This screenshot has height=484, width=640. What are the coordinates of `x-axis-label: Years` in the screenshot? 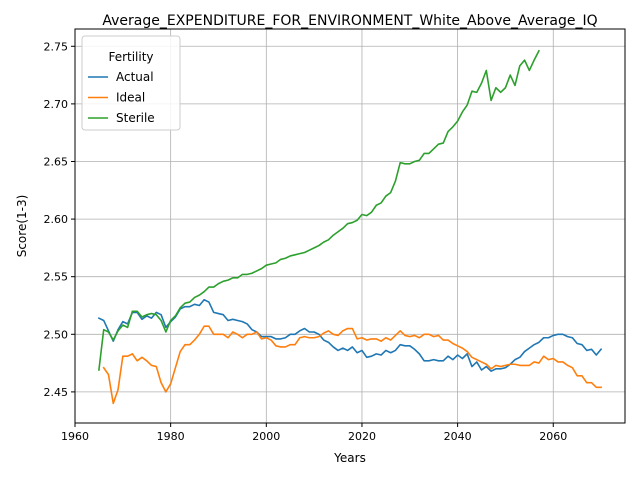 It's located at (349, 458).